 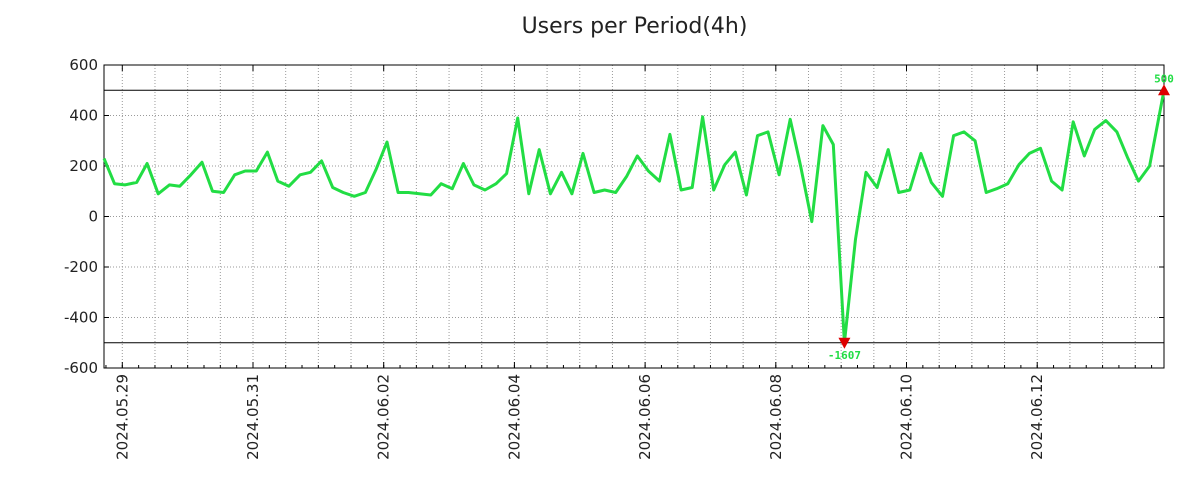 I want to click on x-tick-label: 2024.06.02, so click(x=384, y=417).